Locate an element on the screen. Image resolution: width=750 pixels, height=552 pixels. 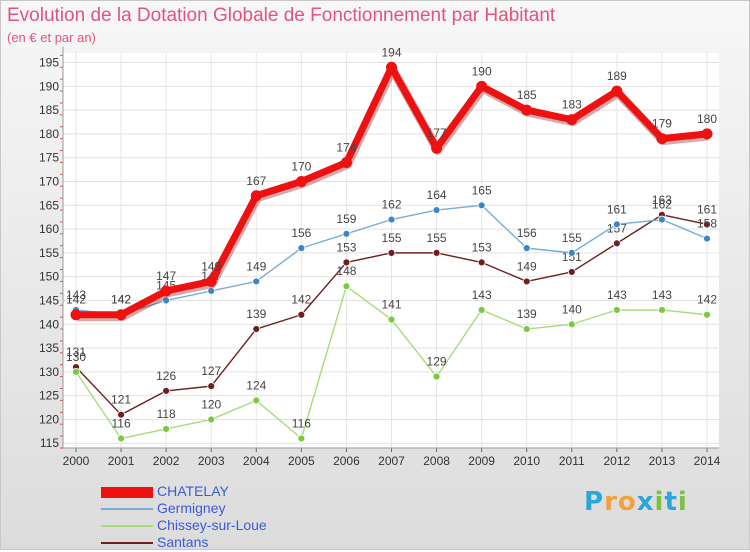
data-label-chatelay: 142 is located at coordinates (76, 300).